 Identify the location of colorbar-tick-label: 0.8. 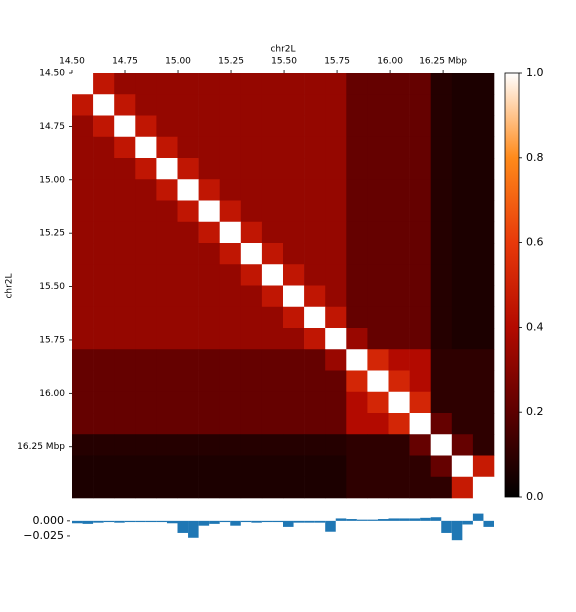
(535, 157).